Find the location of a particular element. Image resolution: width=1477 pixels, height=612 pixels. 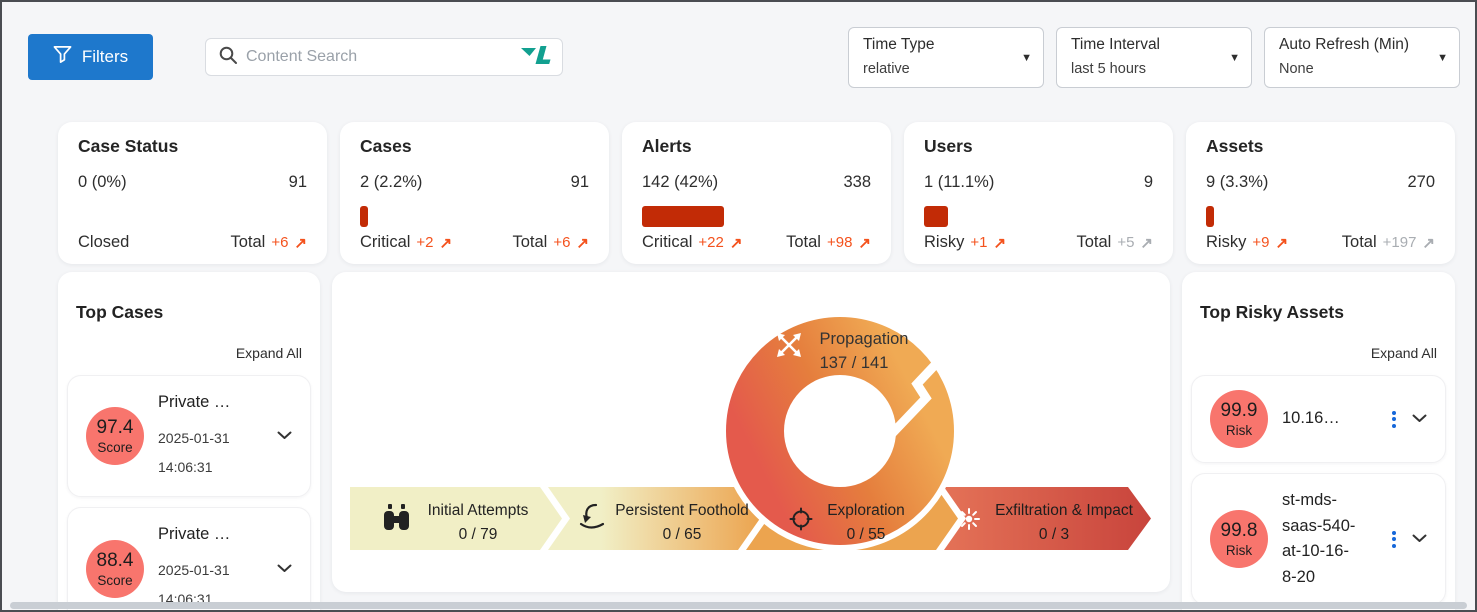

left-delta: +22 is located at coordinates (711, 242).